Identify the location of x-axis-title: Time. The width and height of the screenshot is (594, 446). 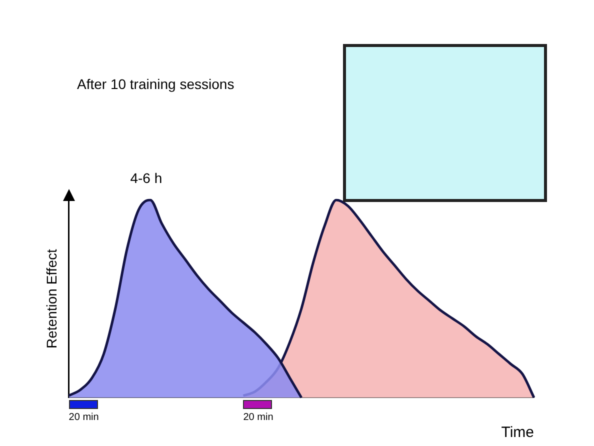
(517, 433).